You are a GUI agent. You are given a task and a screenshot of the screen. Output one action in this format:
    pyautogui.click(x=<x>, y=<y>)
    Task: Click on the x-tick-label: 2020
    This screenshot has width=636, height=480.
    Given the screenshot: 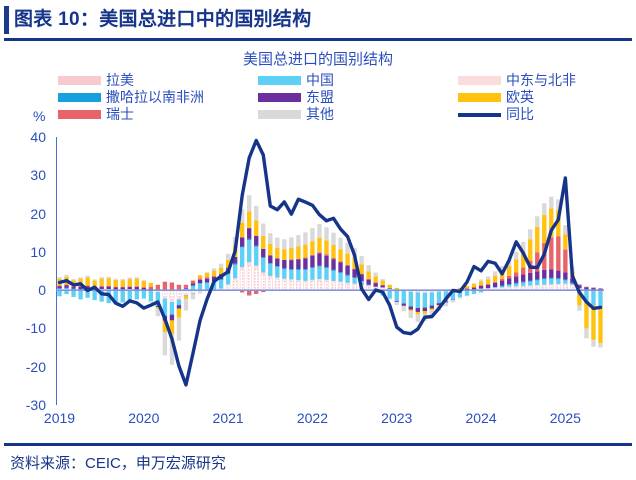 What is the action you would take?
    pyautogui.click(x=144, y=418)
    